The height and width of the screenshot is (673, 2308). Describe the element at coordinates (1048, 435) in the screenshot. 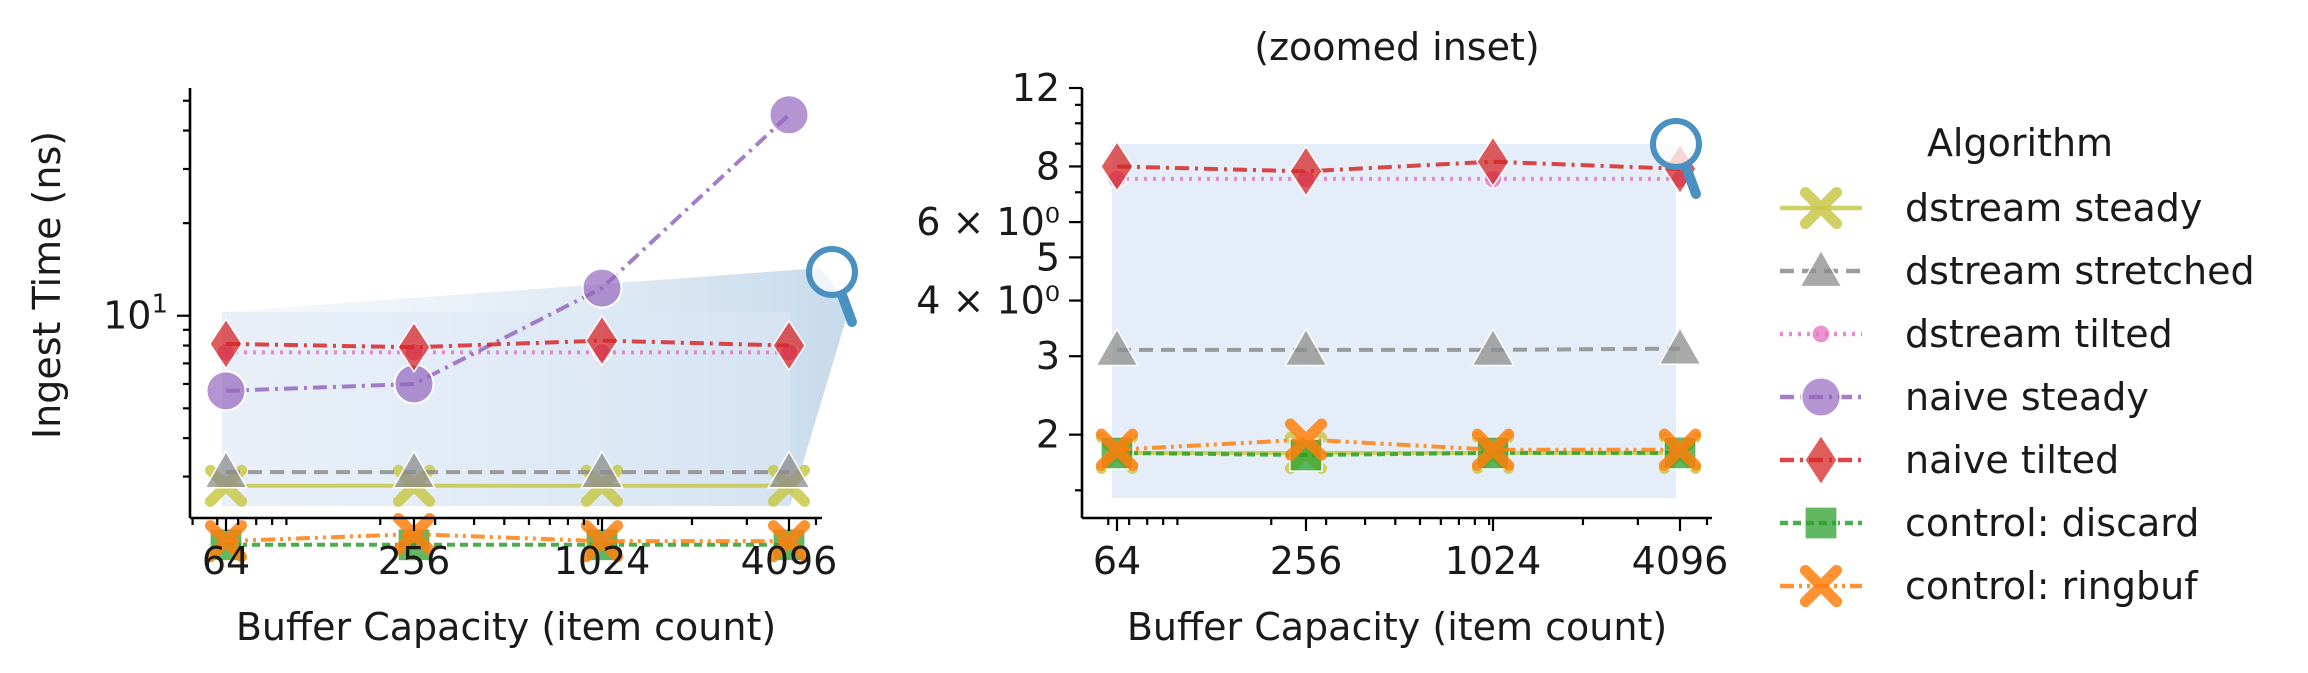

I see `y-tick-label: 2` at that location.